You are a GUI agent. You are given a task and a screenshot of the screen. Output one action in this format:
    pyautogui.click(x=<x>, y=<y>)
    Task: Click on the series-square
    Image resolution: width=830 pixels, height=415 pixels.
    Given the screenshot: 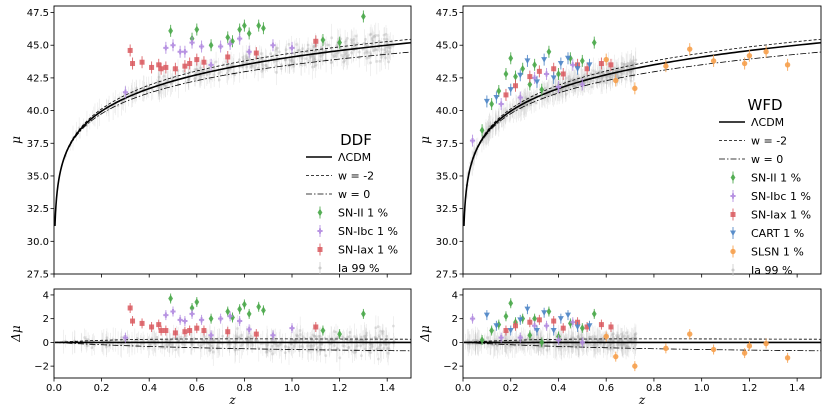 What is the action you would take?
    pyautogui.click(x=223, y=55)
    